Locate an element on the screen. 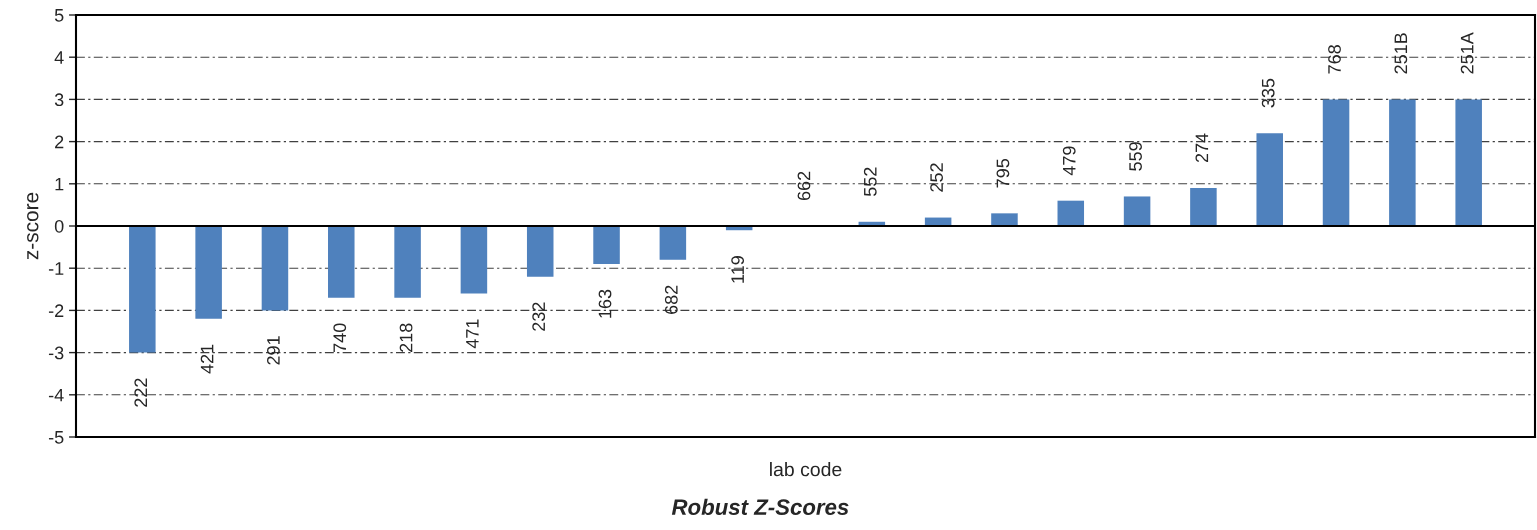 Image resolution: width=1537 pixels, height=530 pixels. y-tick-label: 1 is located at coordinates (59, 184).